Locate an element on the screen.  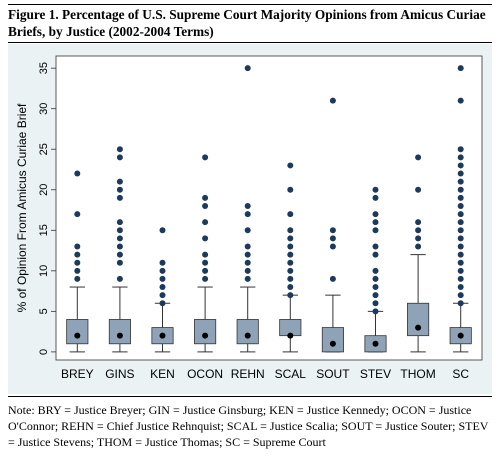
x-axis: BREY GINS KEN OCON REHN SCAL SOUT STEV THOM SC is located at coordinates (265, 374).